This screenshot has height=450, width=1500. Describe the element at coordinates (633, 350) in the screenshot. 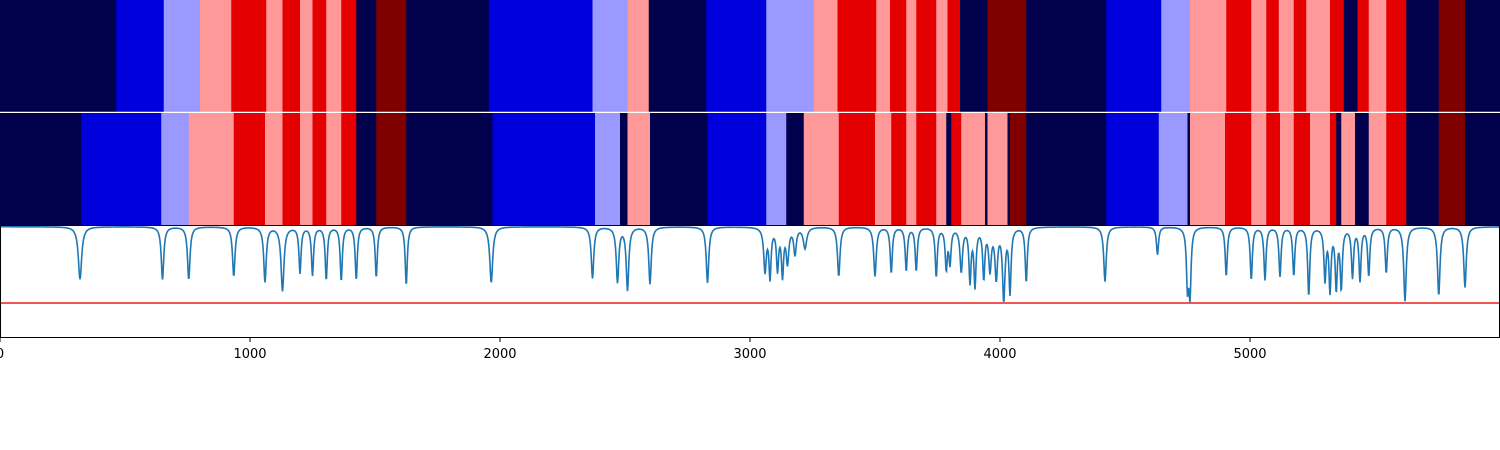

I see `x-axis: 0 1000 2000 3000 4000 5000` at that location.